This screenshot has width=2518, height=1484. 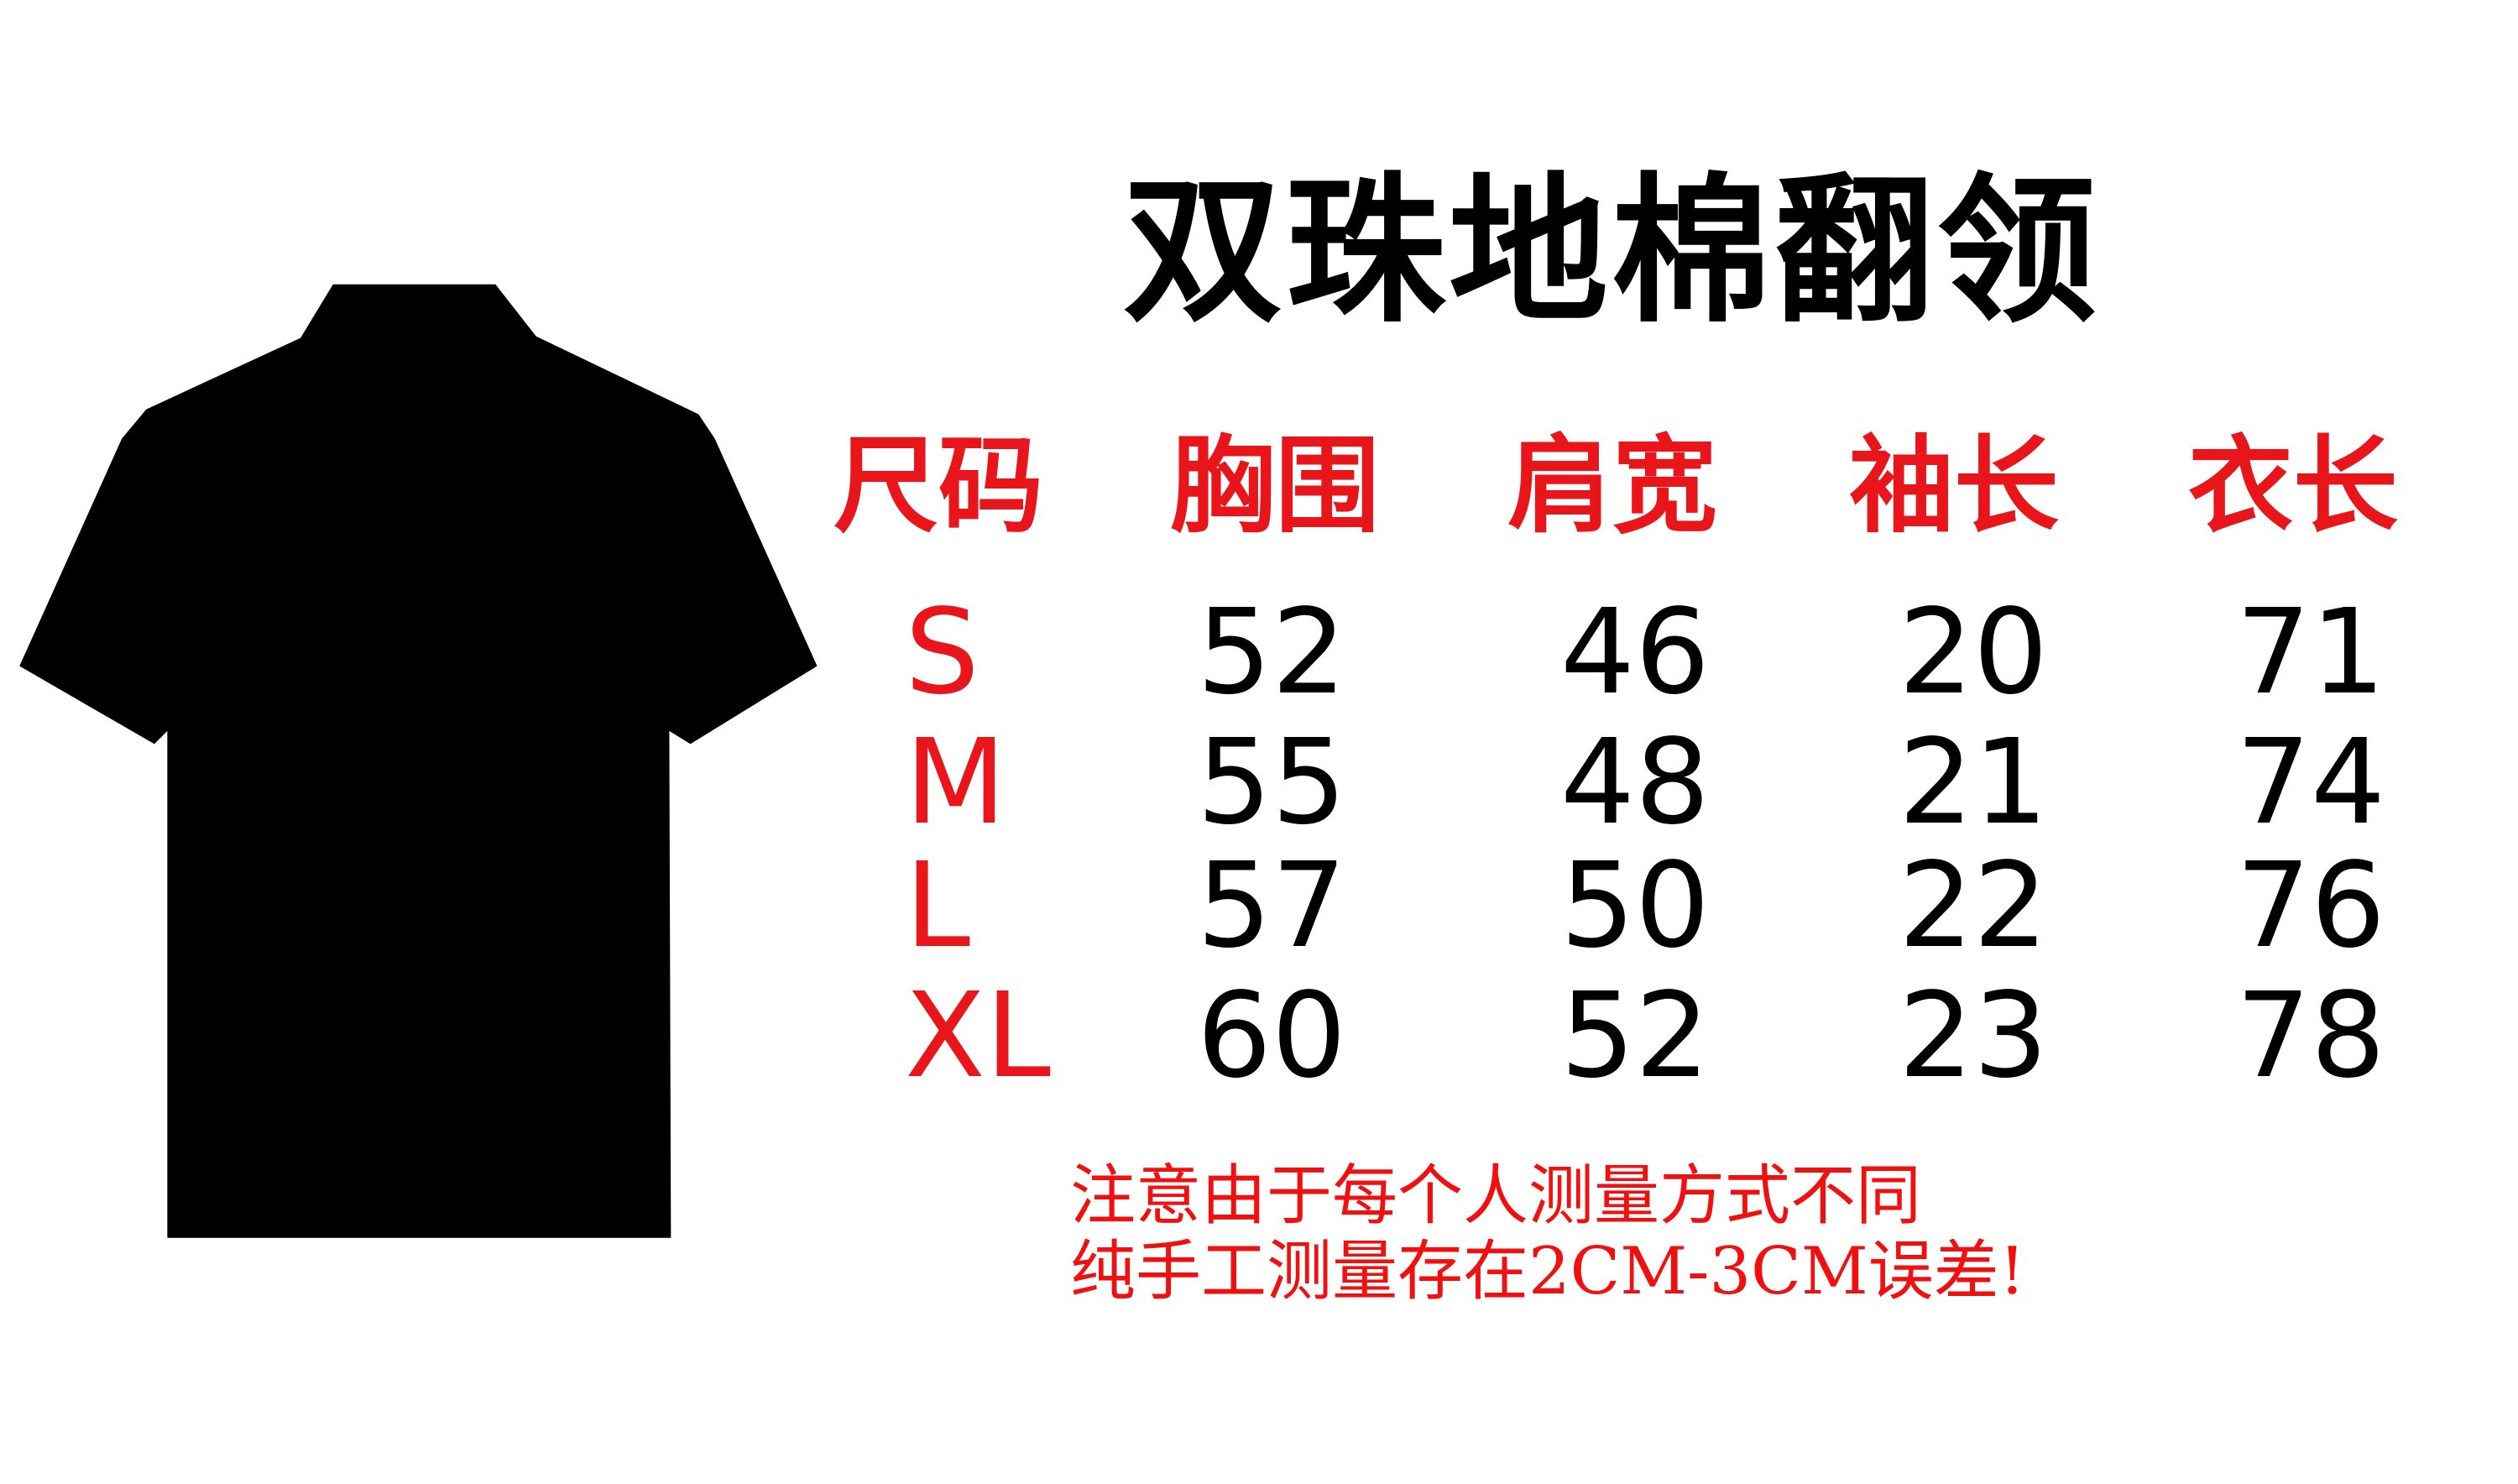 I want to click on measurement-cell: 21, so click(x=1974, y=782).